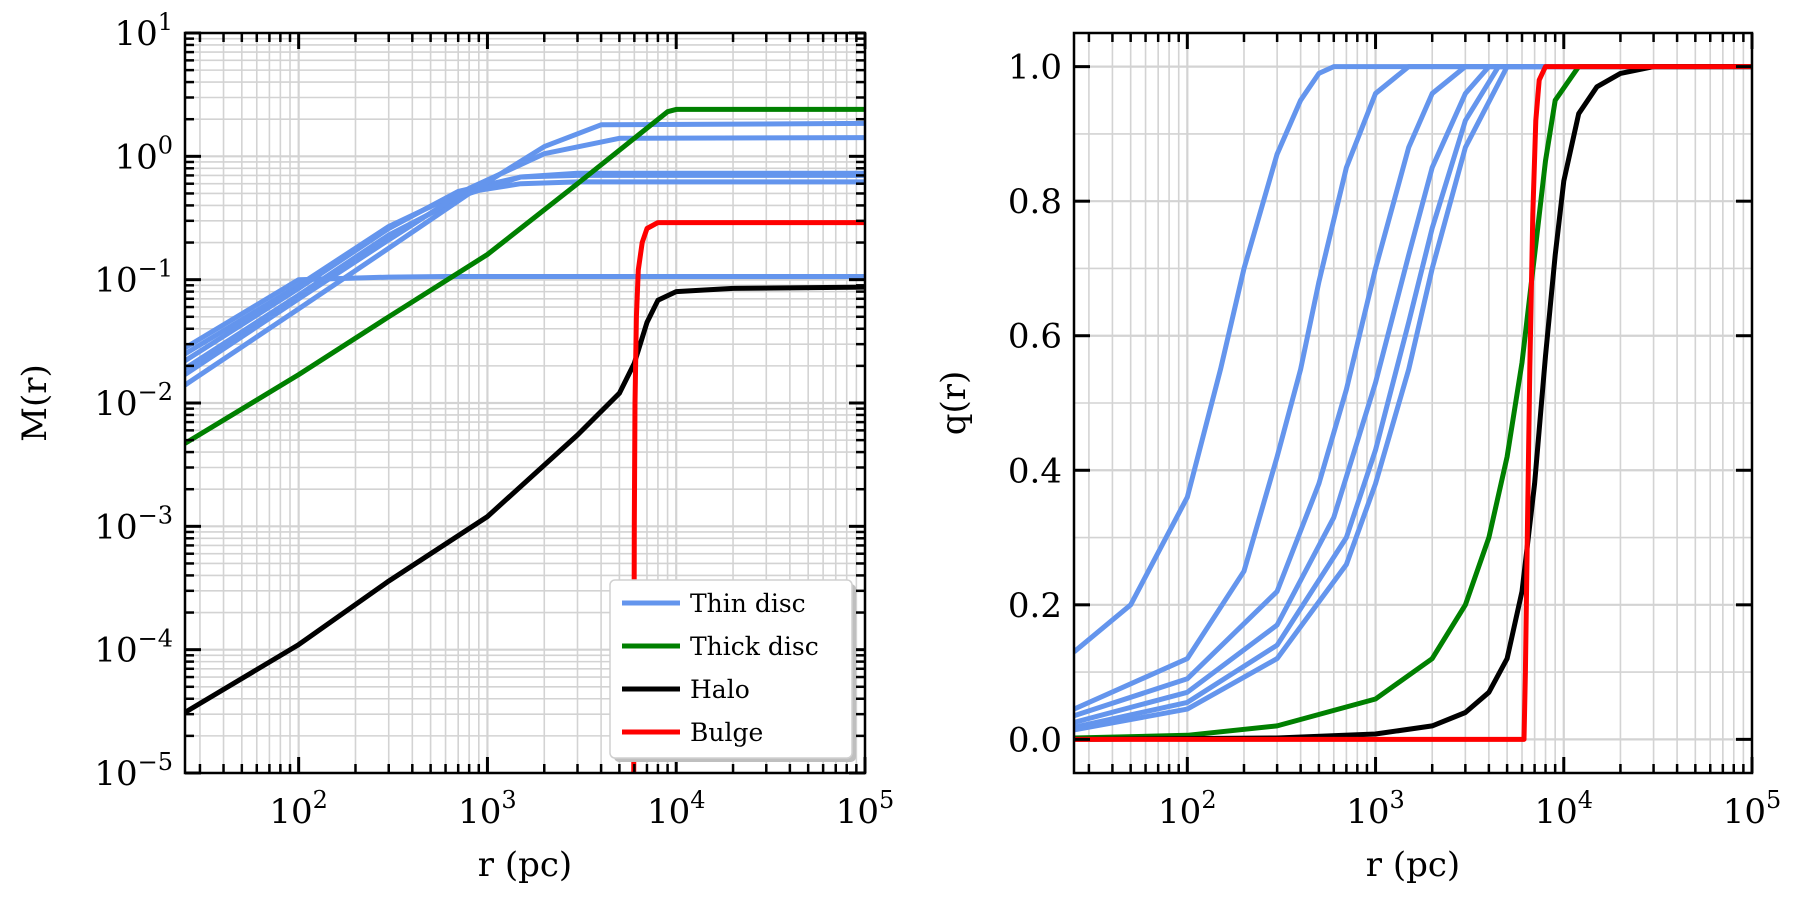 The image size is (1800, 900). What do you see at coordinates (726, 732) in the screenshot?
I see `legend-label: Bulge` at bounding box center [726, 732].